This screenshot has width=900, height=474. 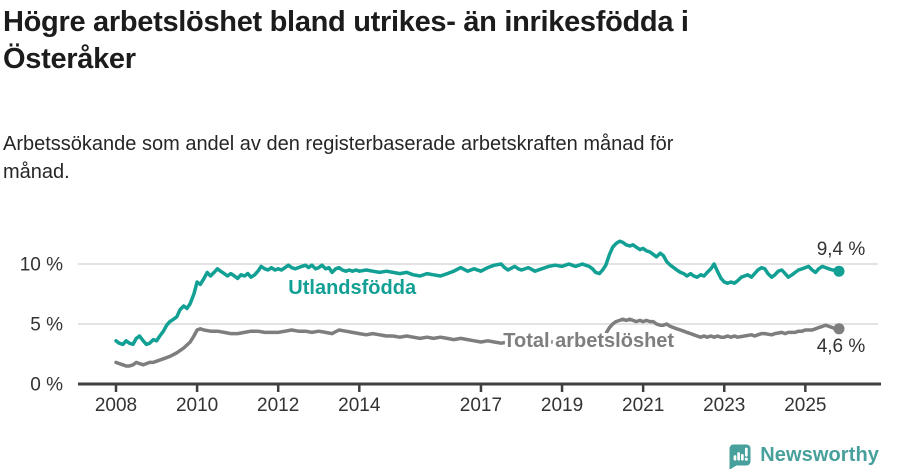 I want to click on newsworthy-brand-text: Newsworthy, so click(x=819, y=455).